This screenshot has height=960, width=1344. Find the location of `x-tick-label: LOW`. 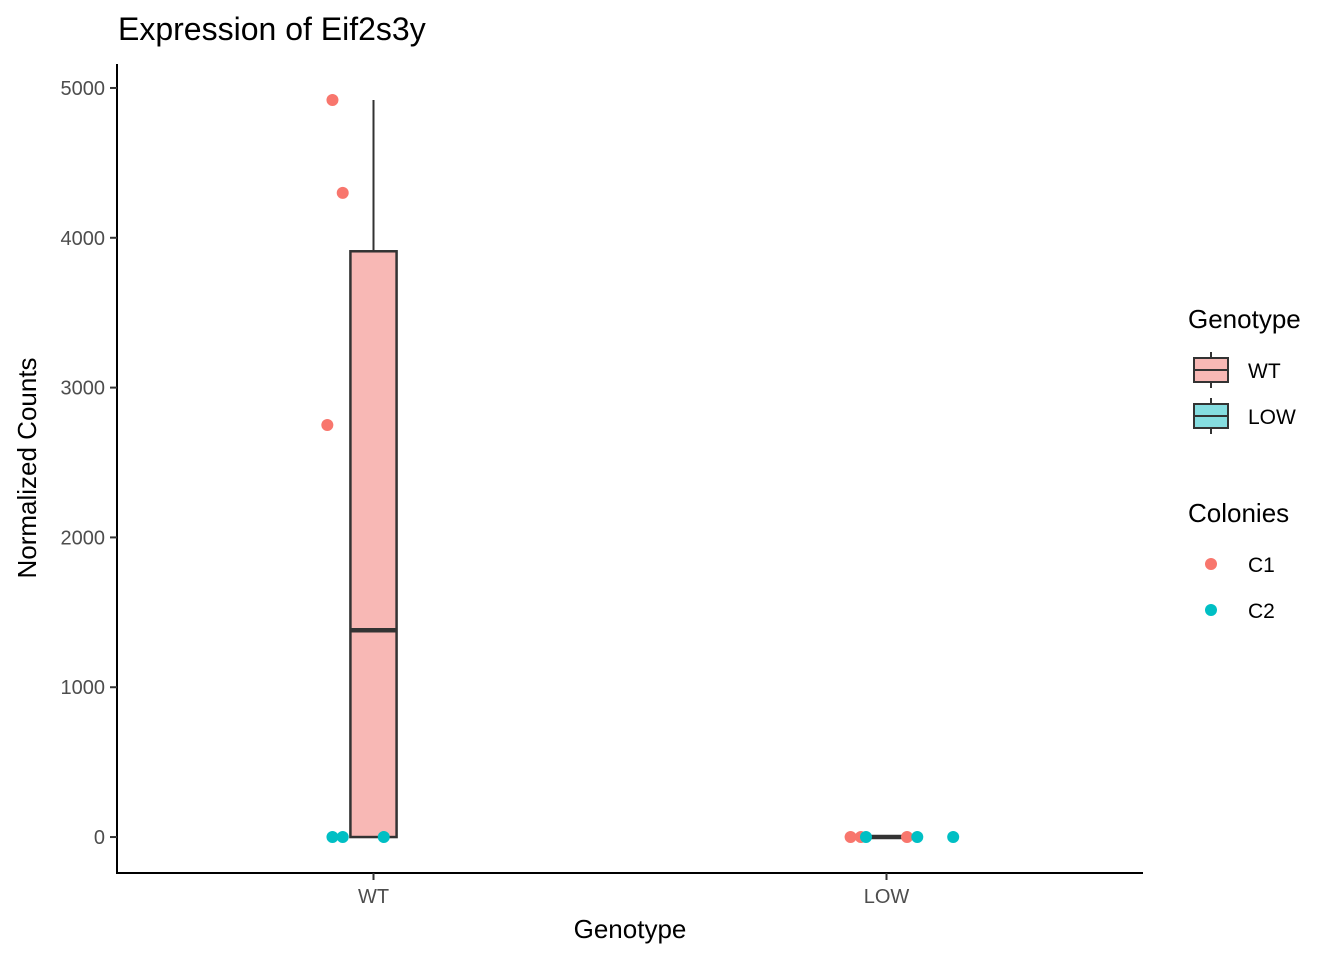

x-tick-label: LOW is located at coordinates (887, 897).